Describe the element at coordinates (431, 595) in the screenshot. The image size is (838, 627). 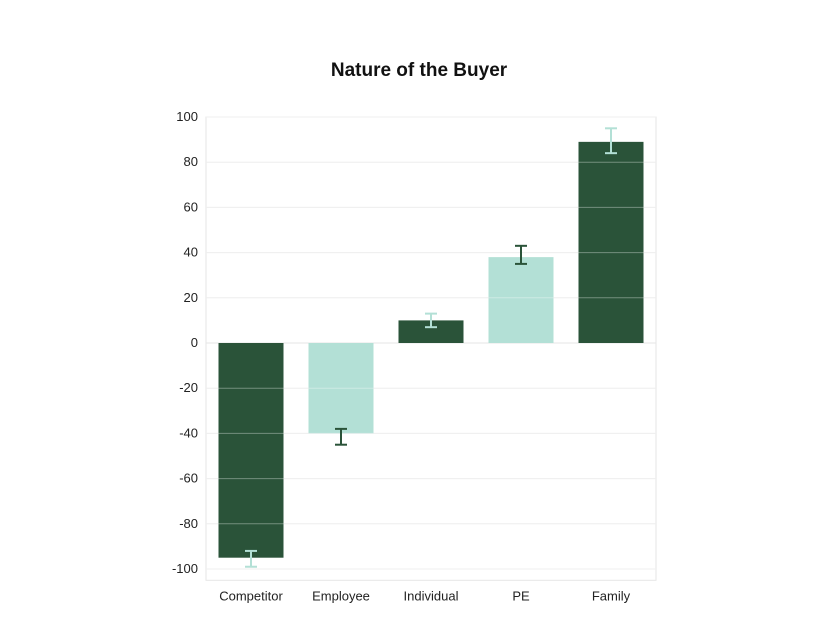
I see `x-tick-label: Individual` at that location.